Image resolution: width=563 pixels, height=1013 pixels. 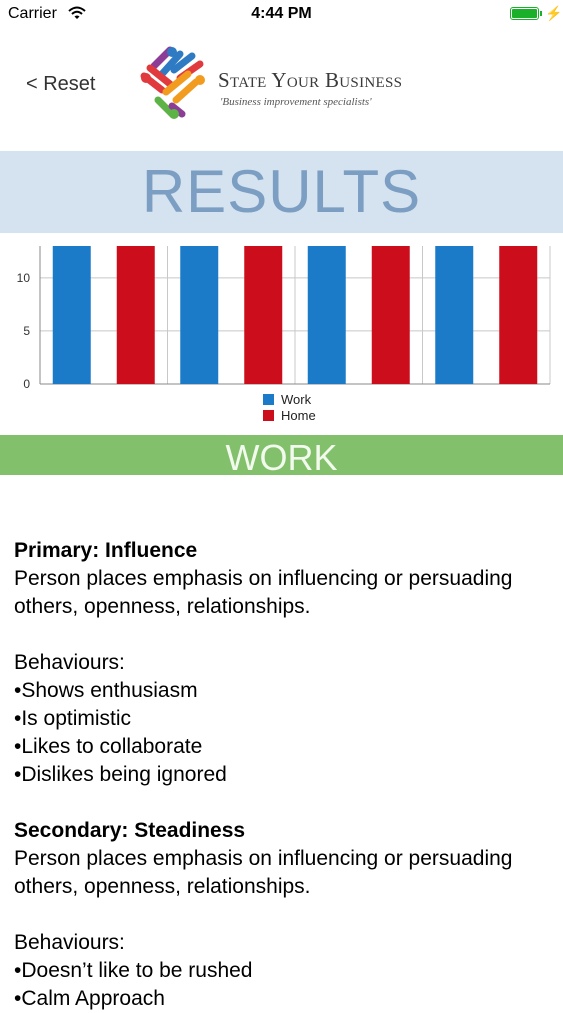 I want to click on logo-tagline: 'Business improvement specialists', so click(x=296, y=102).